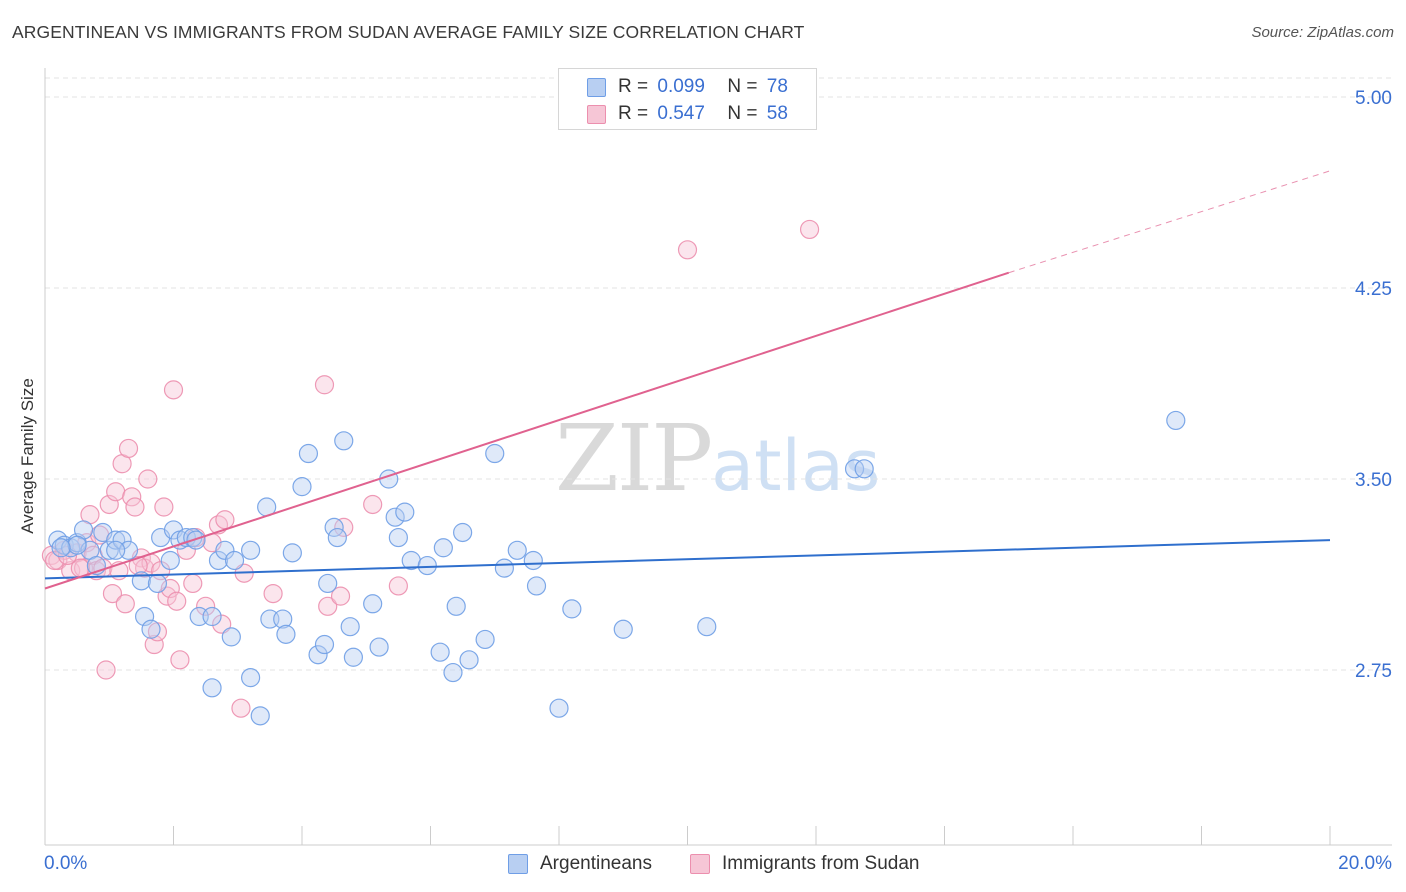 This screenshot has height=892, width=1406. I want to click on legend-row-sudan: R = 0.547 N = 58, so click(687, 114).